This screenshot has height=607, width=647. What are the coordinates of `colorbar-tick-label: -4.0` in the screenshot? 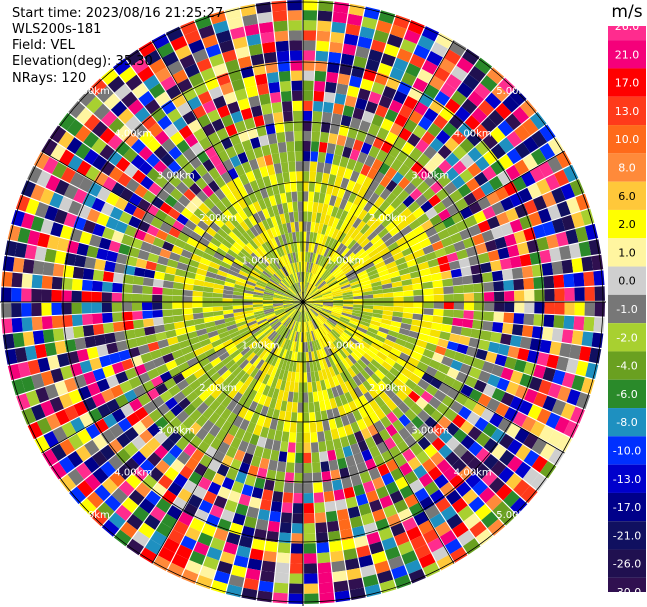 It's located at (626, 366).